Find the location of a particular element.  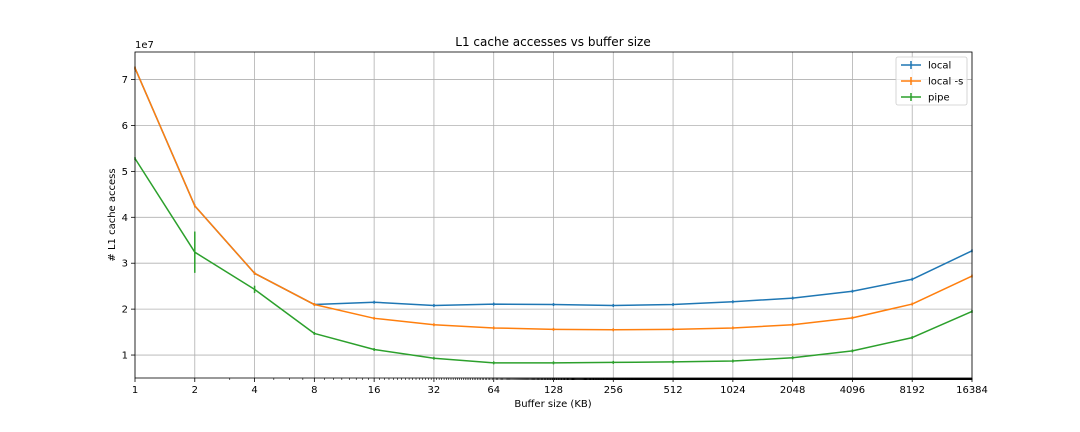

x-axis: 1 2 4 8 16 32 64 128 256 512 1024 2048 4096 8192 16384 is located at coordinates (560, 387).